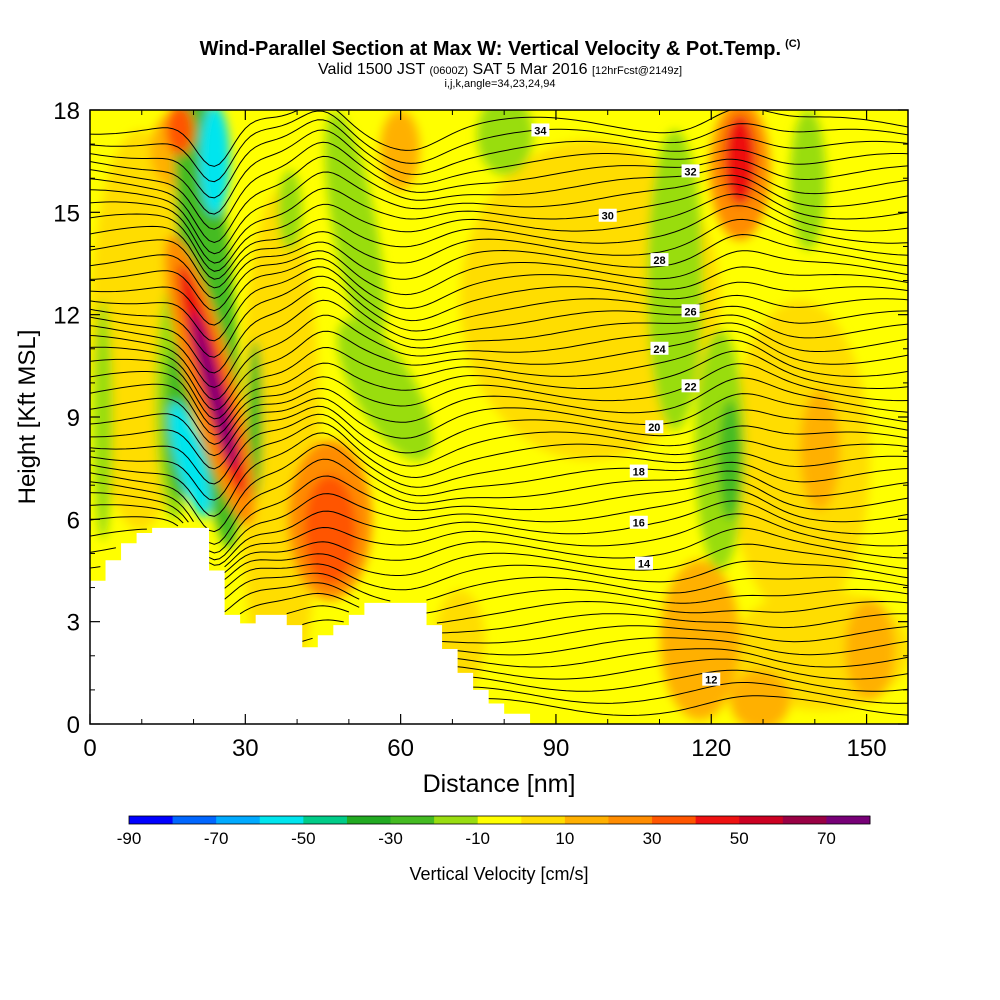 This screenshot has width=1000, height=1000. Describe the element at coordinates (690, 171) in the screenshot. I see `contour-label: 32` at that location.